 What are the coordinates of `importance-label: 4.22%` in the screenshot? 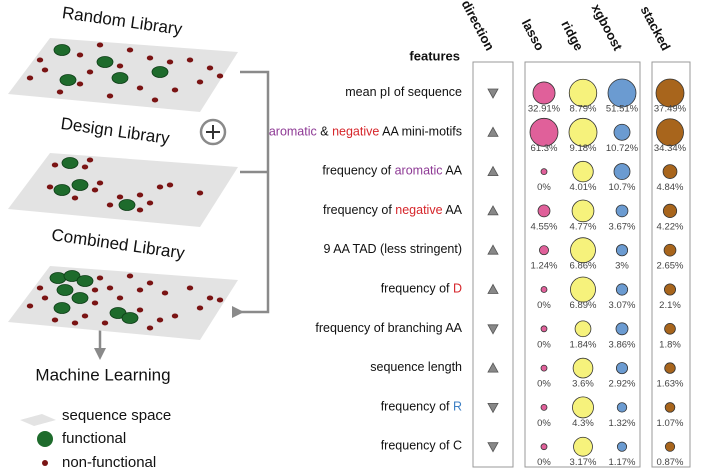 It's located at (670, 226).